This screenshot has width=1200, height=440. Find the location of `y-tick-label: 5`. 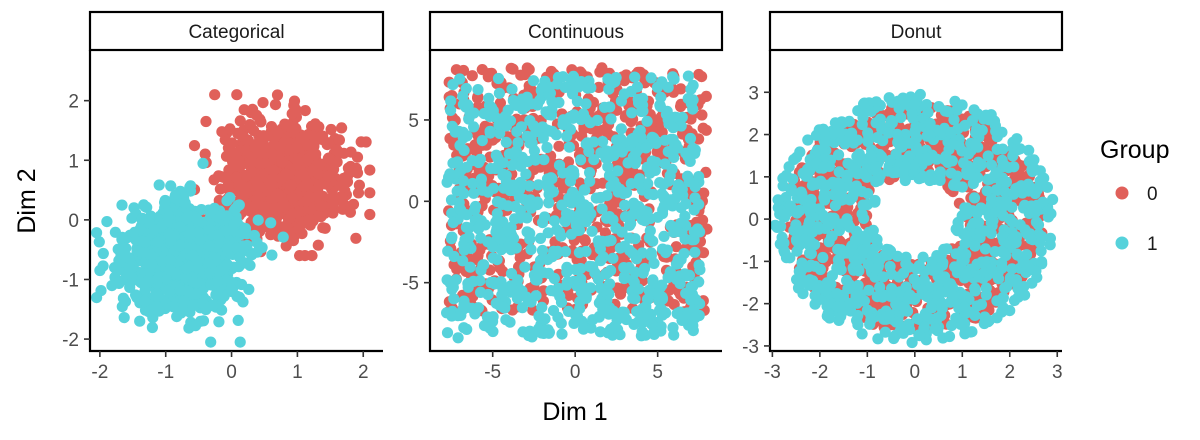

y-tick-label: 5 is located at coordinates (413, 121).